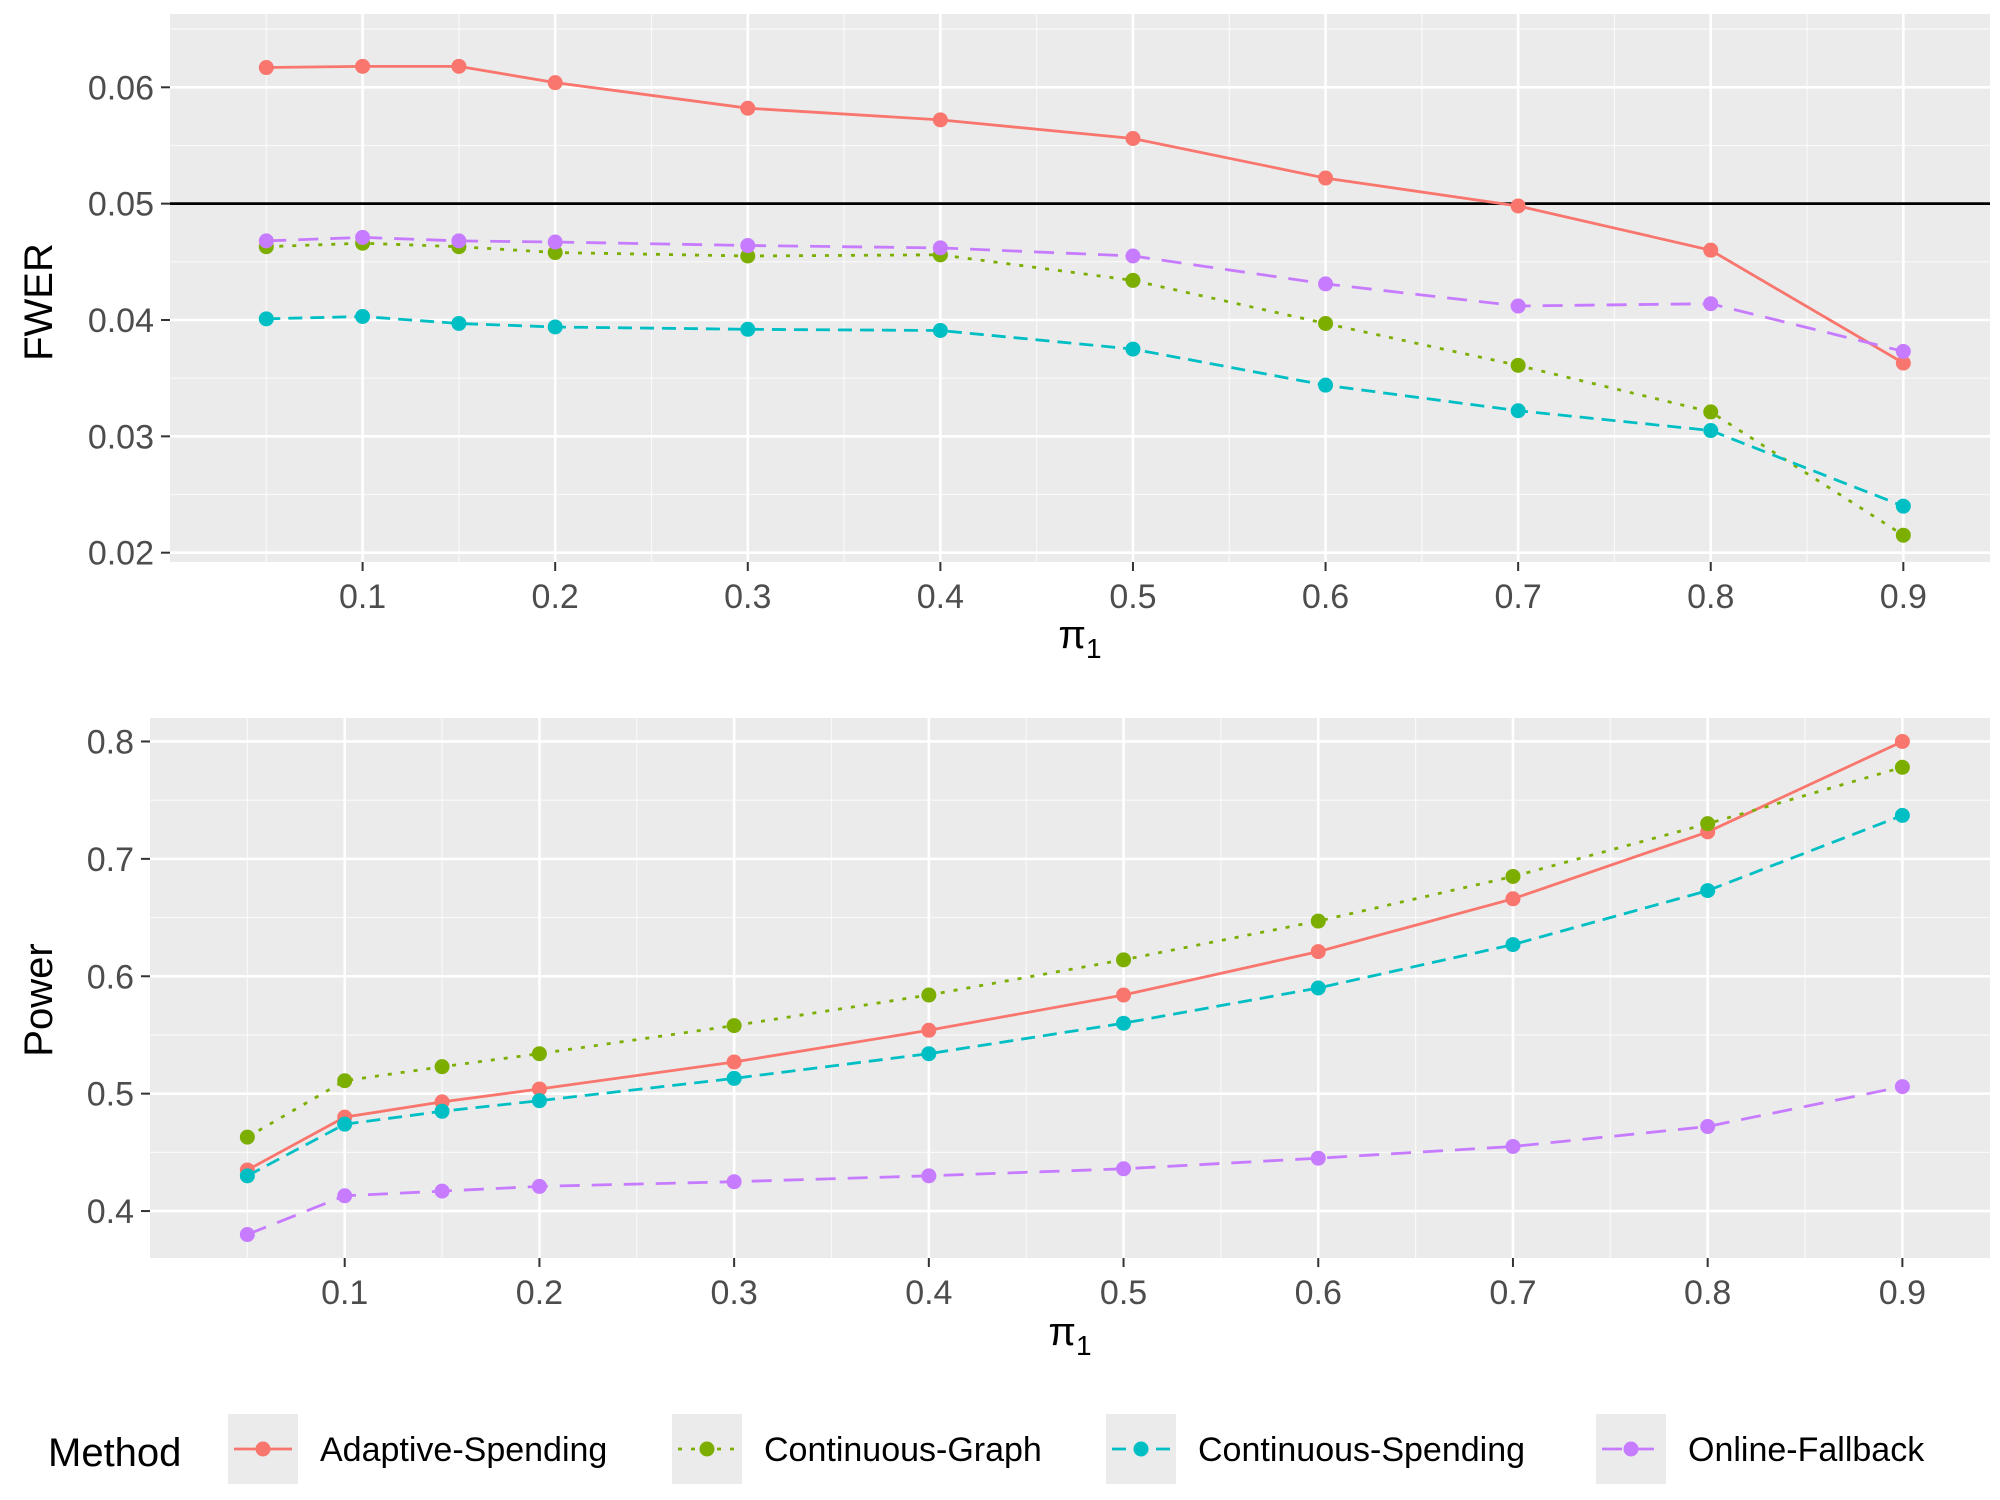  Describe the element at coordinates (114, 1453) in the screenshot. I see `legend-title: Method` at that location.